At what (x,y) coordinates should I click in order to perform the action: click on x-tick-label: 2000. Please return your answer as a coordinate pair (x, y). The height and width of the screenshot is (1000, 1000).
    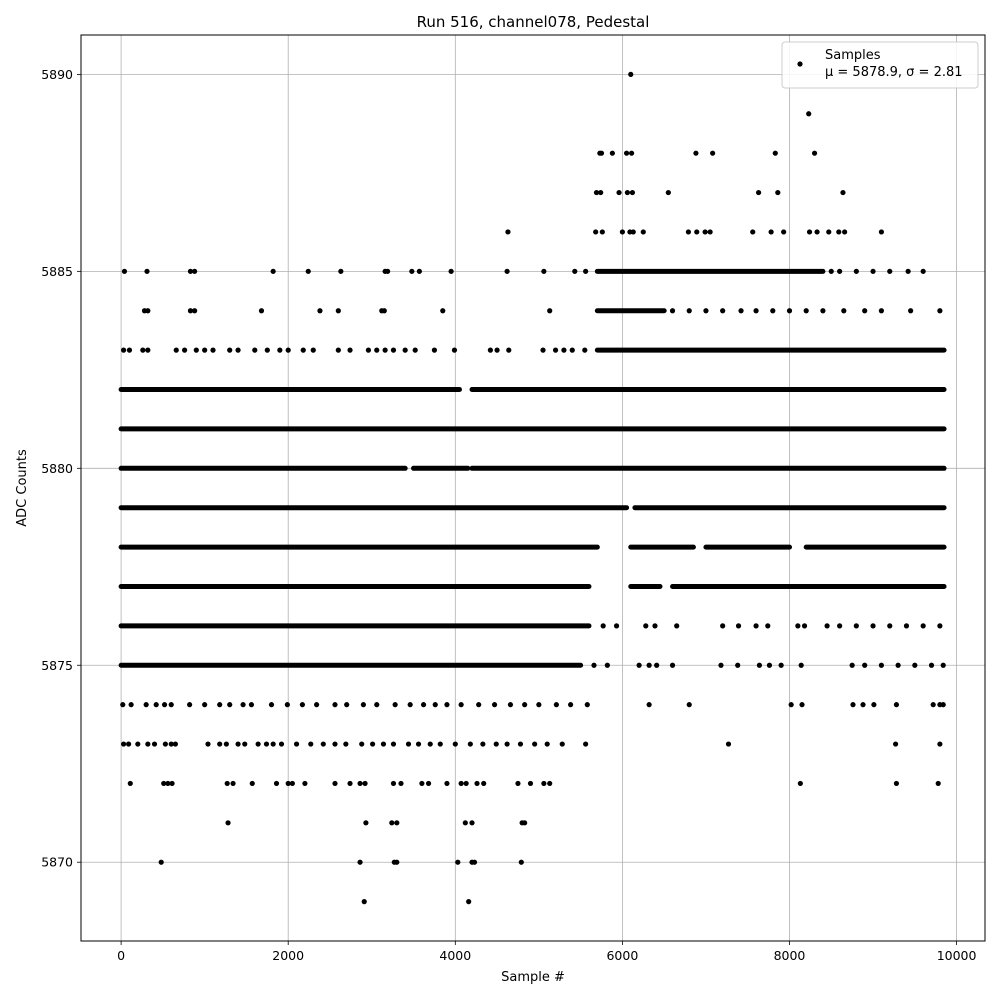
    Looking at the image, I should click on (288, 955).